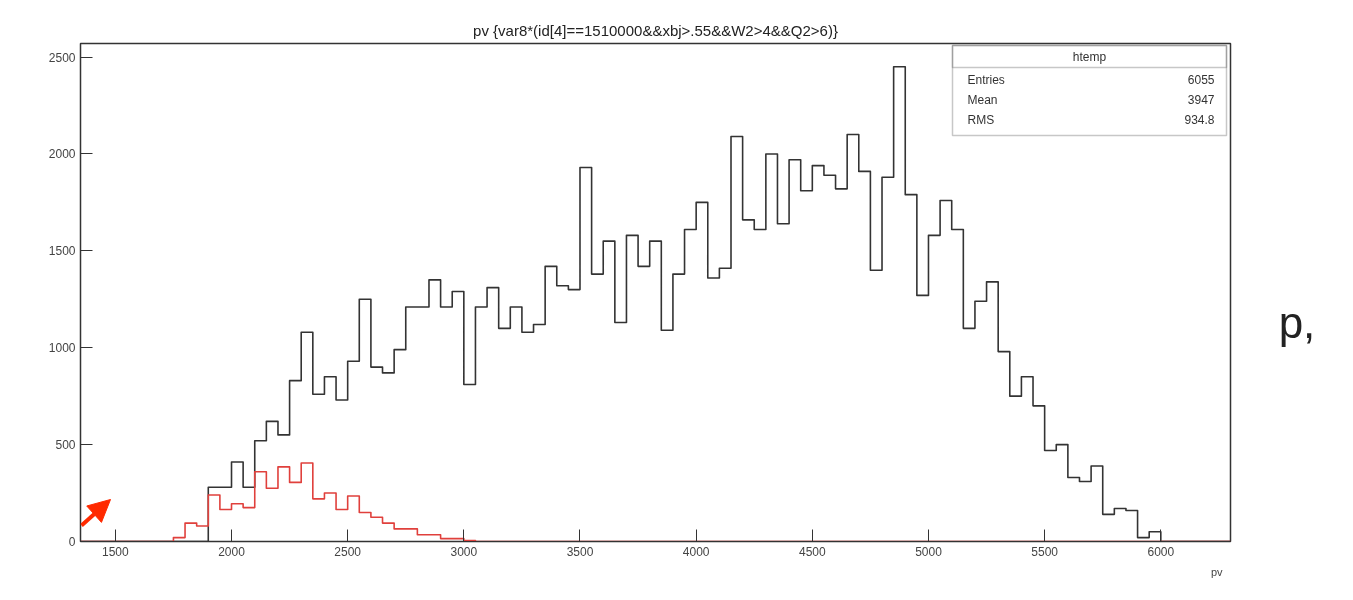 This screenshot has height=600, width=1353. What do you see at coordinates (696, 551) in the screenshot?
I see `x-tick-label: 4000` at bounding box center [696, 551].